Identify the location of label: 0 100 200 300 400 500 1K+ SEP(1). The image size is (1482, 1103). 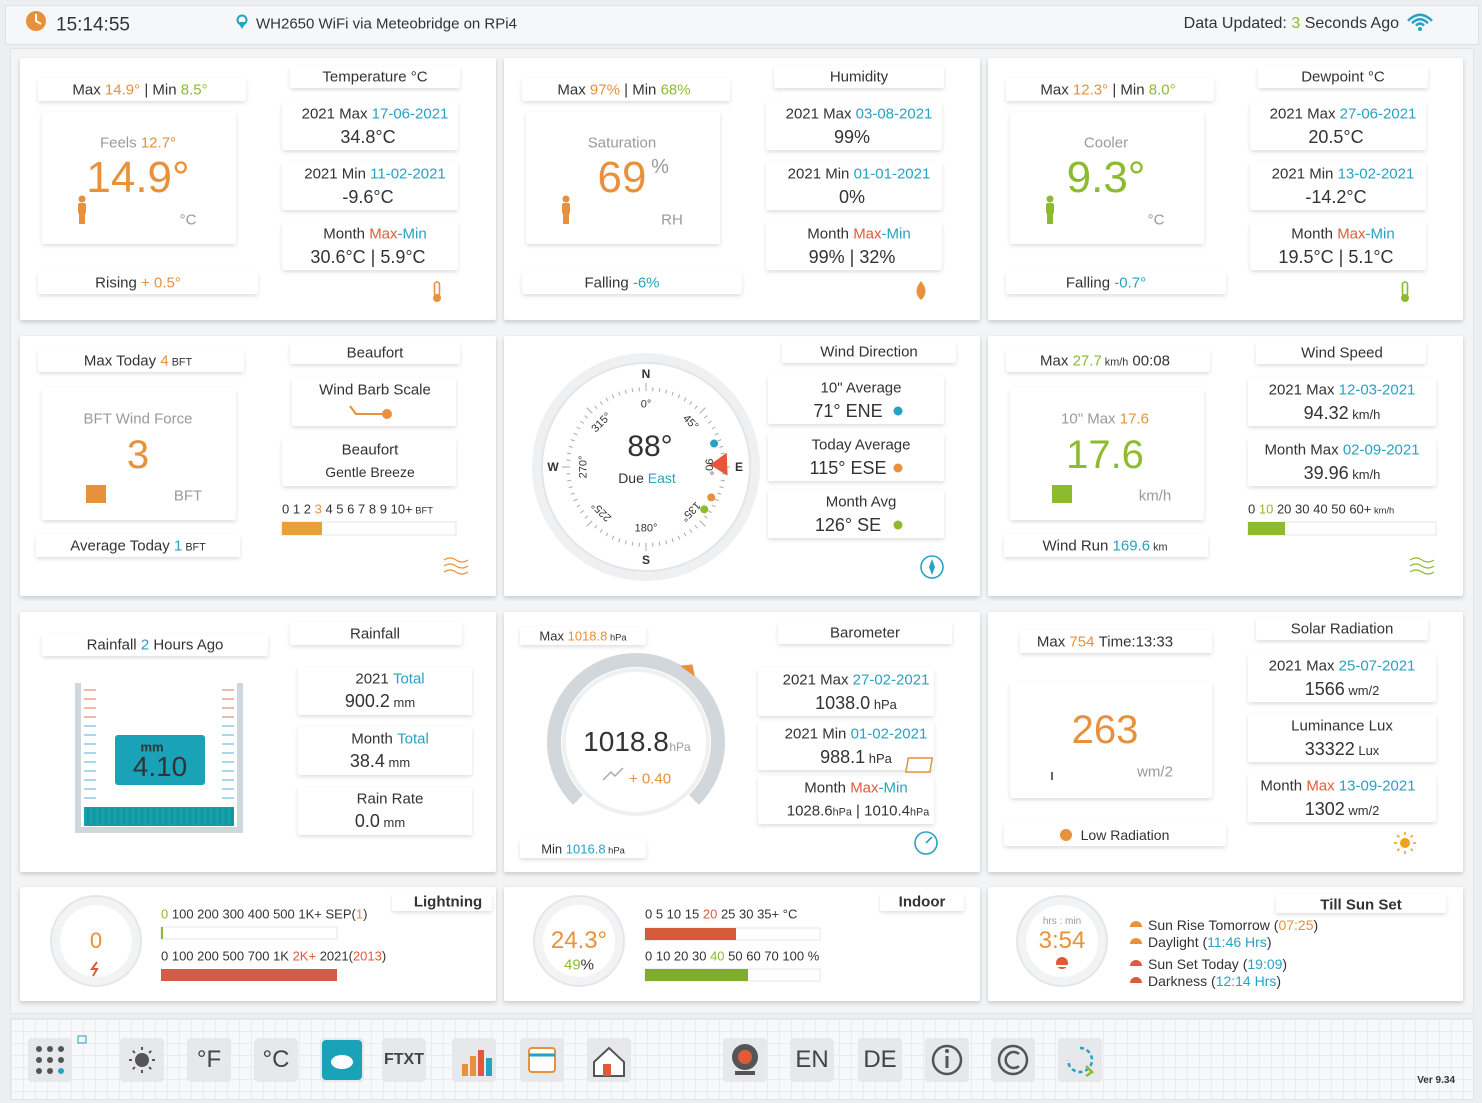
(264, 914).